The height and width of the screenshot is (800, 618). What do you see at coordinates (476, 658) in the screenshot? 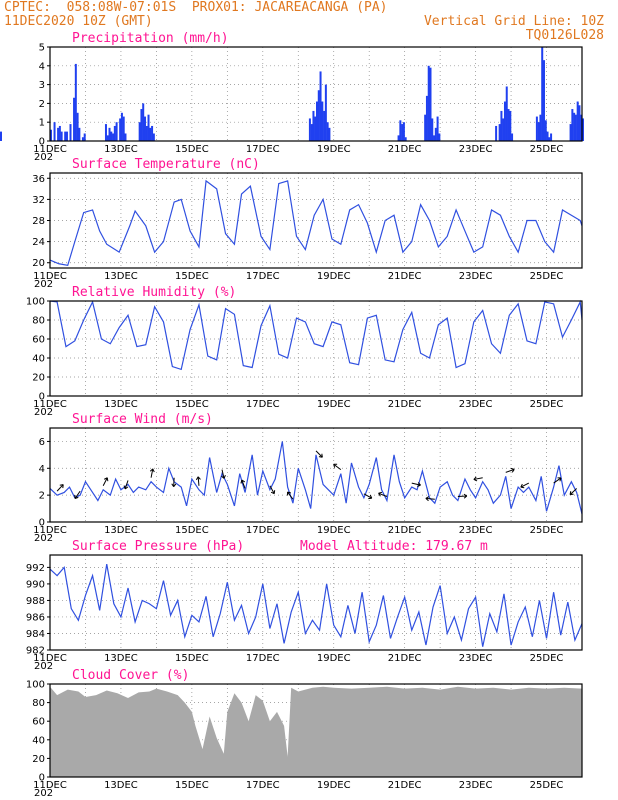
I see `xtick-label: 23DEC` at bounding box center [476, 658].